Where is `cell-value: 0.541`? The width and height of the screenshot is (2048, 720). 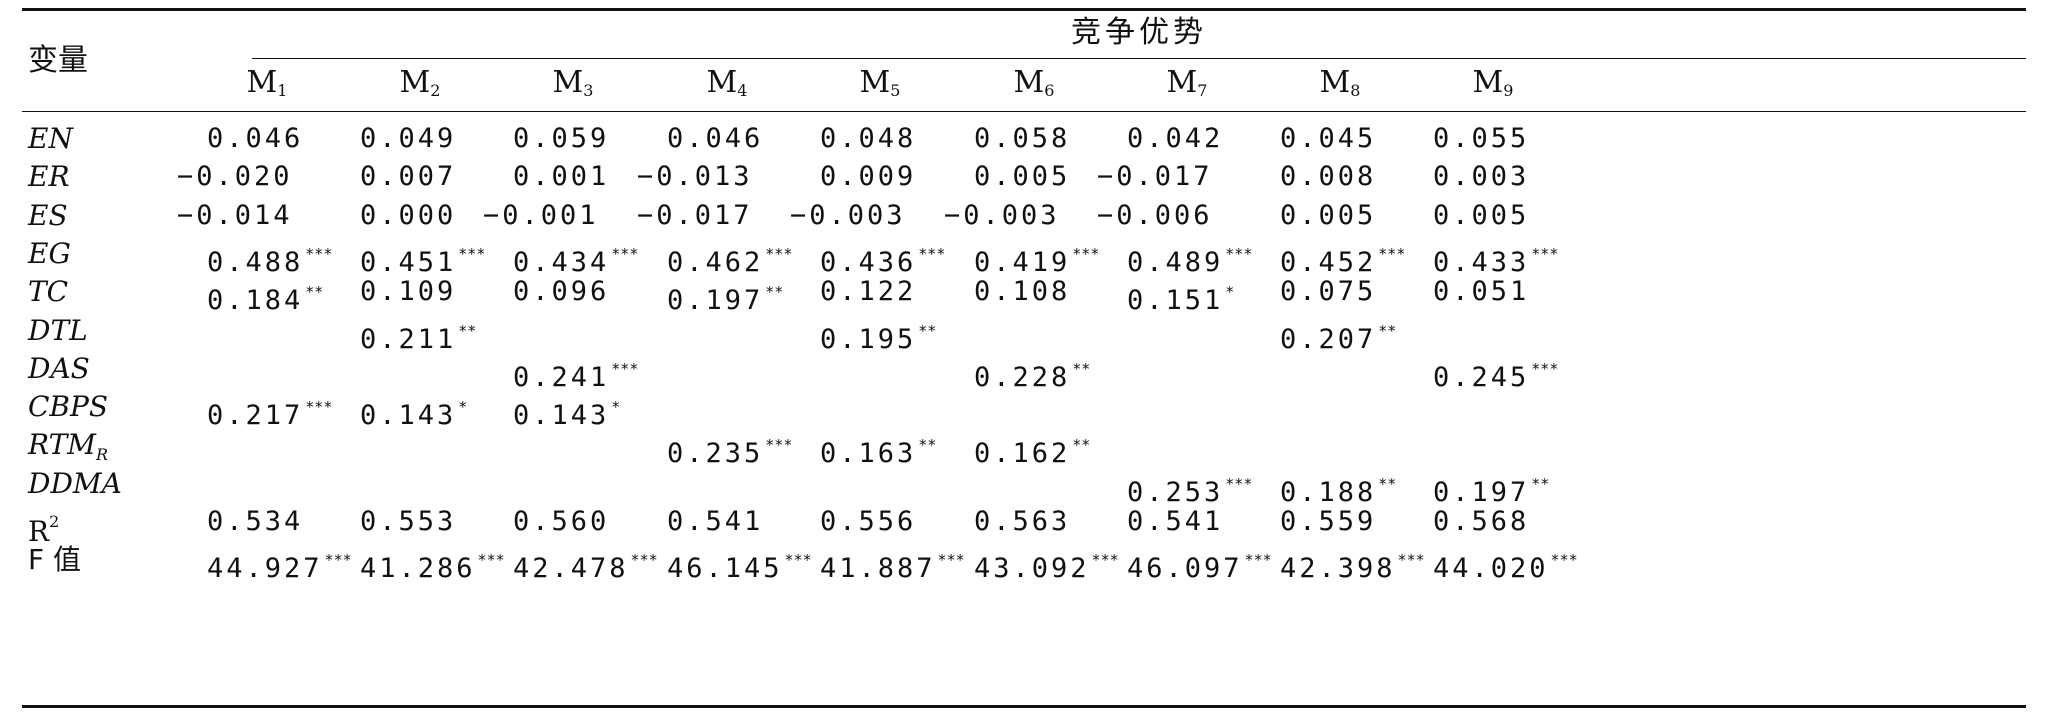
cell-value: 0.541 is located at coordinates (1175, 521).